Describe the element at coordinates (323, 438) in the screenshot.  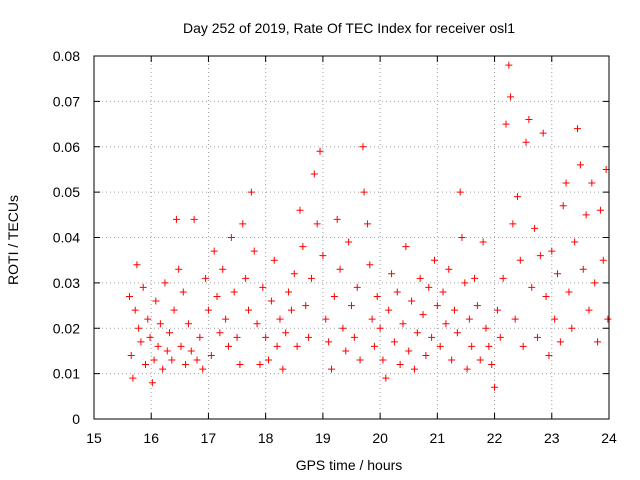
I see `x-tick-label: 19` at that location.